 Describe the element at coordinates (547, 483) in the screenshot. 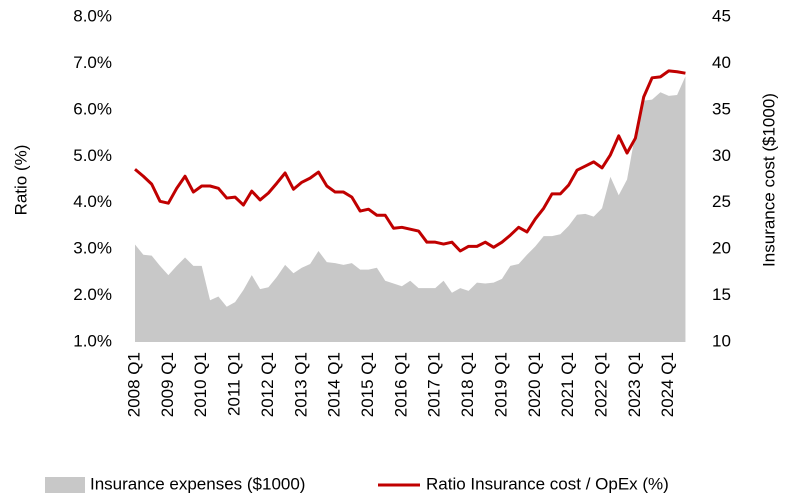

I see `legend-label: Ratio Insurance cost / OpEx (%)` at that location.